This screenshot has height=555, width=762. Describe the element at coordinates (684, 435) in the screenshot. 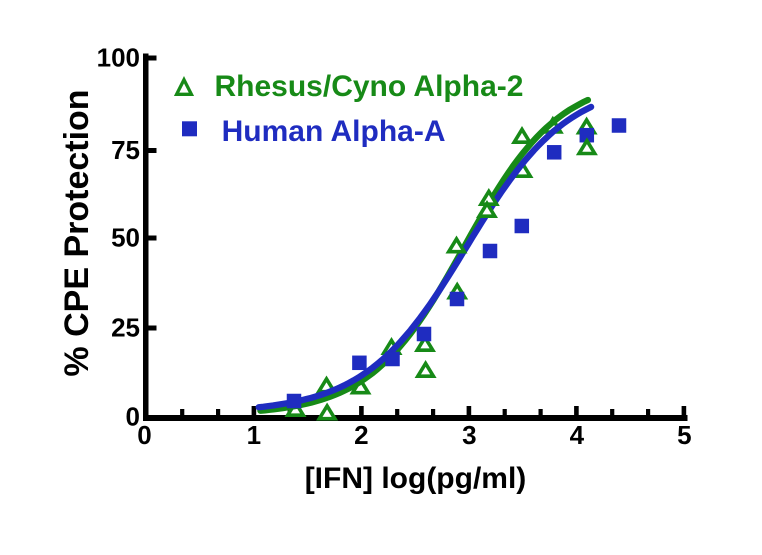

I see `svg-text: 5` at that location.